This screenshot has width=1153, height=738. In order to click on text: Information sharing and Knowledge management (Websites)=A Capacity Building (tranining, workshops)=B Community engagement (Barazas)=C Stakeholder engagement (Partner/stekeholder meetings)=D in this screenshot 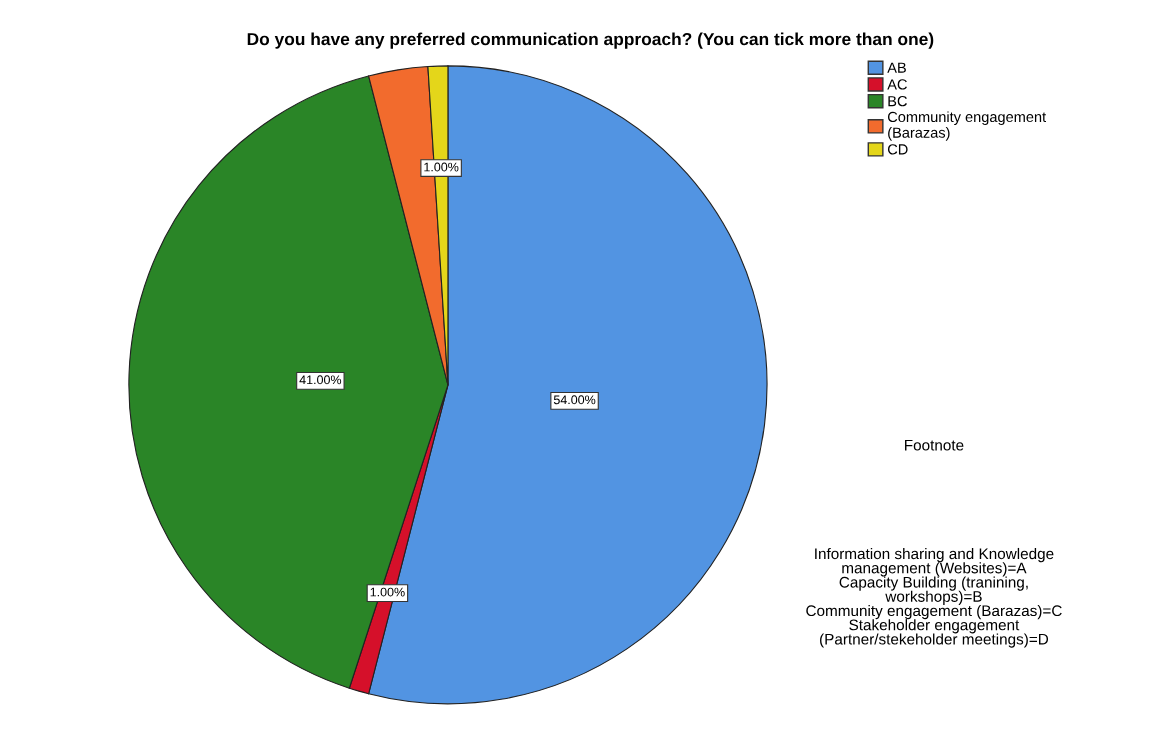, I will do `click(934, 597)`.